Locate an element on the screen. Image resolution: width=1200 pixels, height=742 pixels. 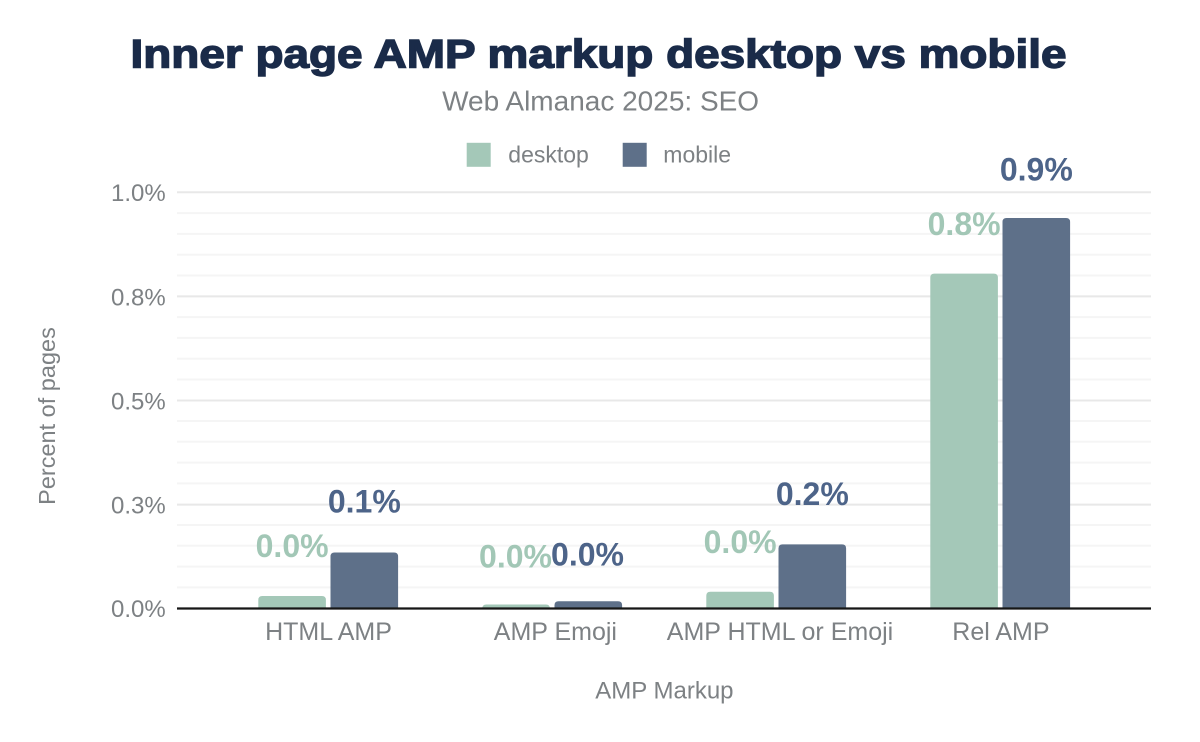
svg-text: 0.5% is located at coordinates (138, 401).